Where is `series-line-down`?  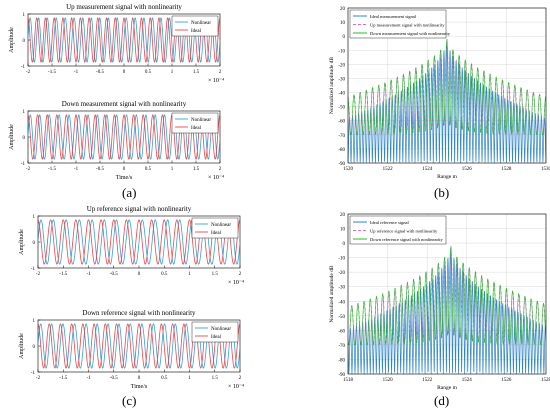 series-line-down is located at coordinates (447, 296).